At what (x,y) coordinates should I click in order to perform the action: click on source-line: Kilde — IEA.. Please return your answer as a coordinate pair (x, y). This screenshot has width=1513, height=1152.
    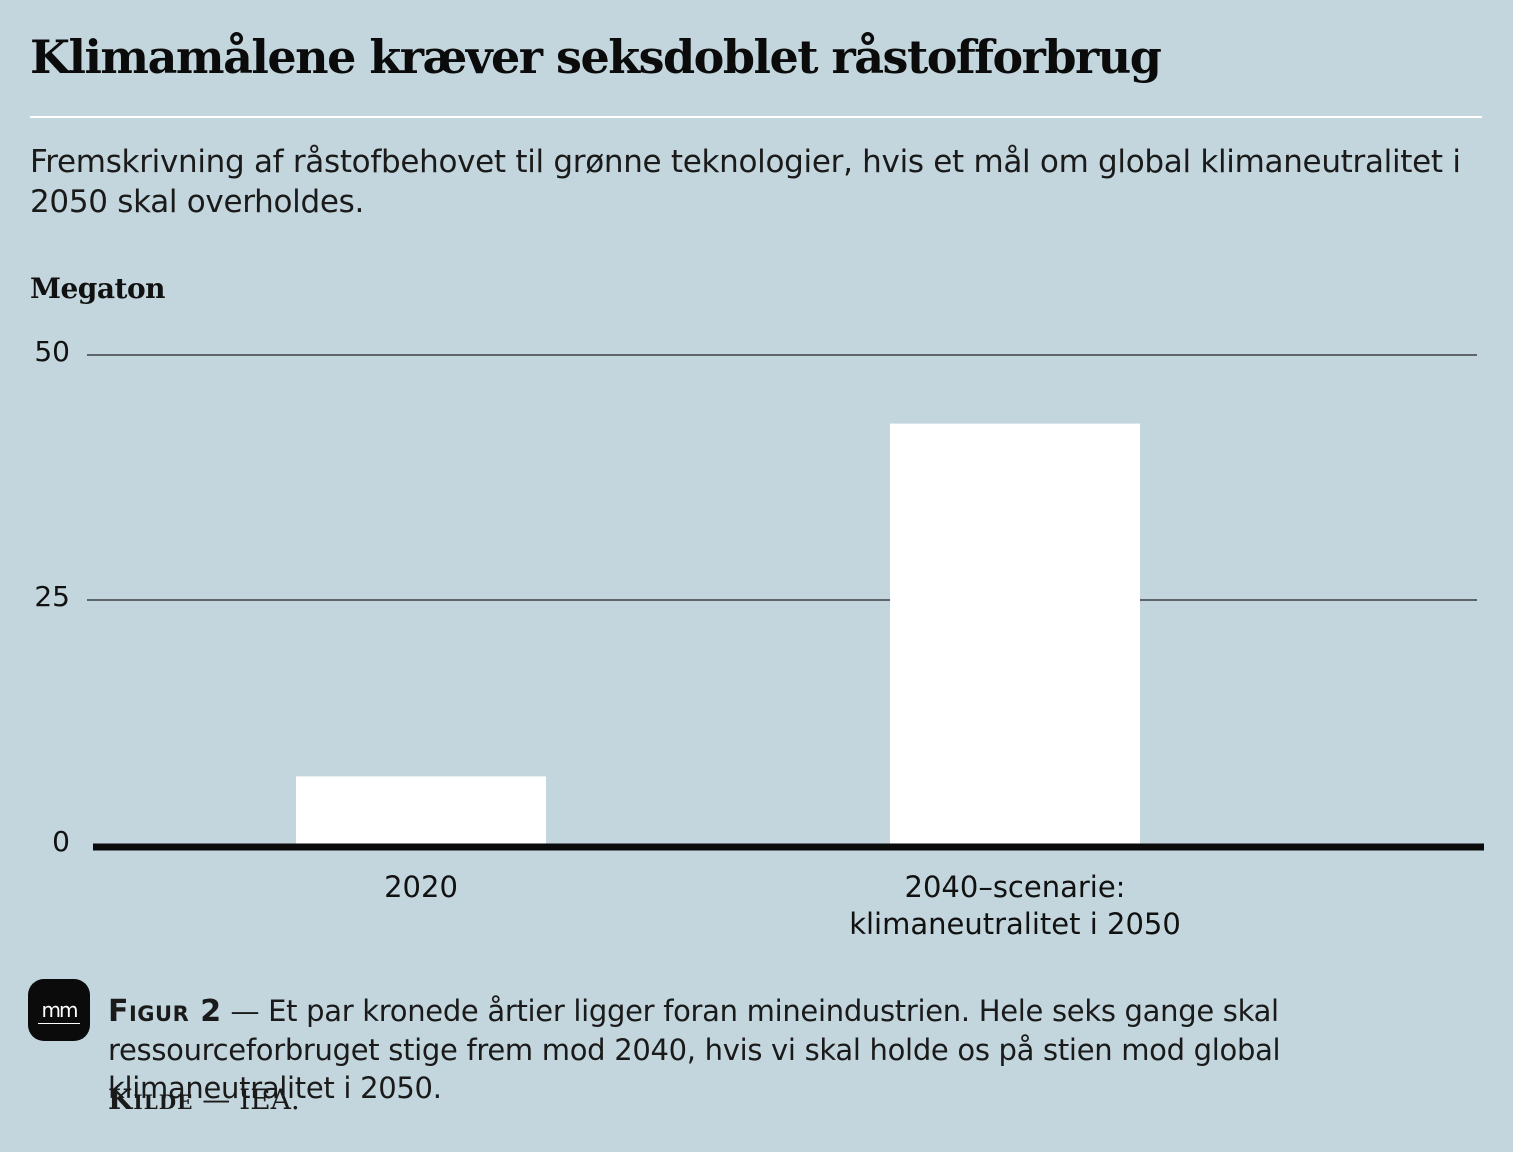
    Looking at the image, I should click on (204, 1099).